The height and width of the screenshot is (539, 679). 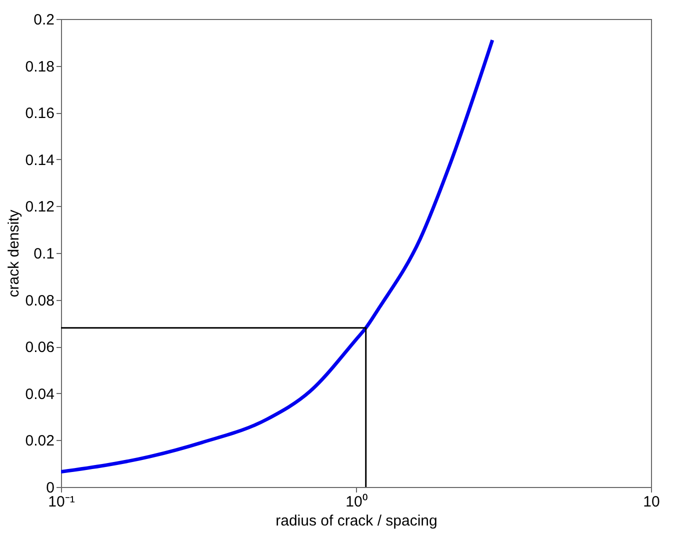 What do you see at coordinates (44, 254) in the screenshot?
I see `y-tick-label: 0.1` at bounding box center [44, 254].